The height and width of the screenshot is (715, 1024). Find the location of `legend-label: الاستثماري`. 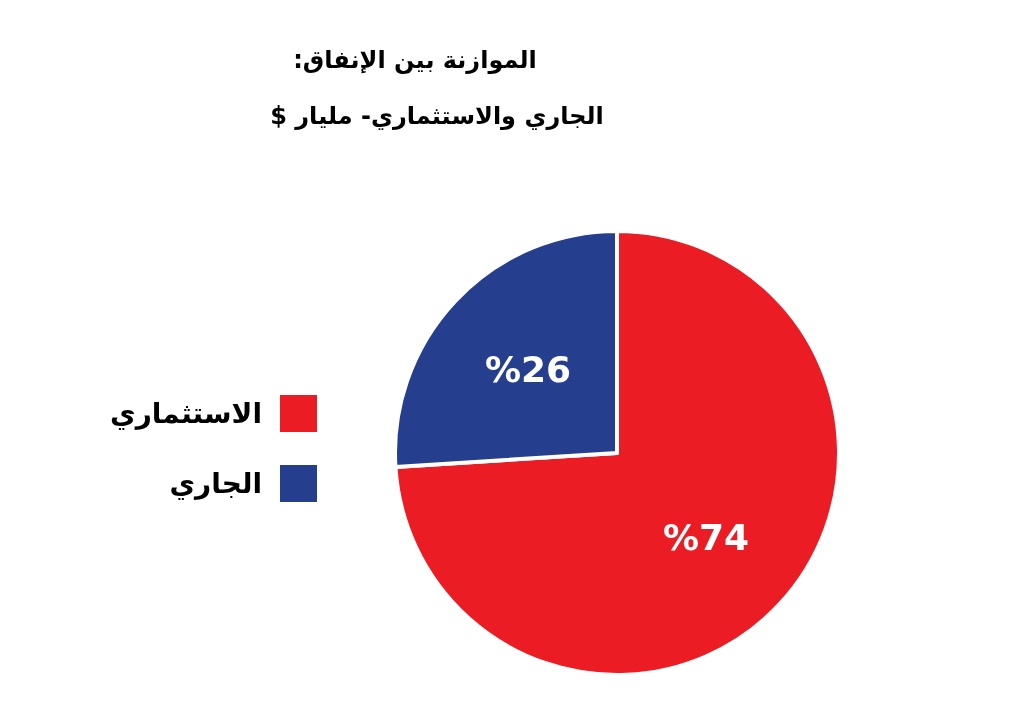

legend-label: الاستثماري is located at coordinates (186, 413).